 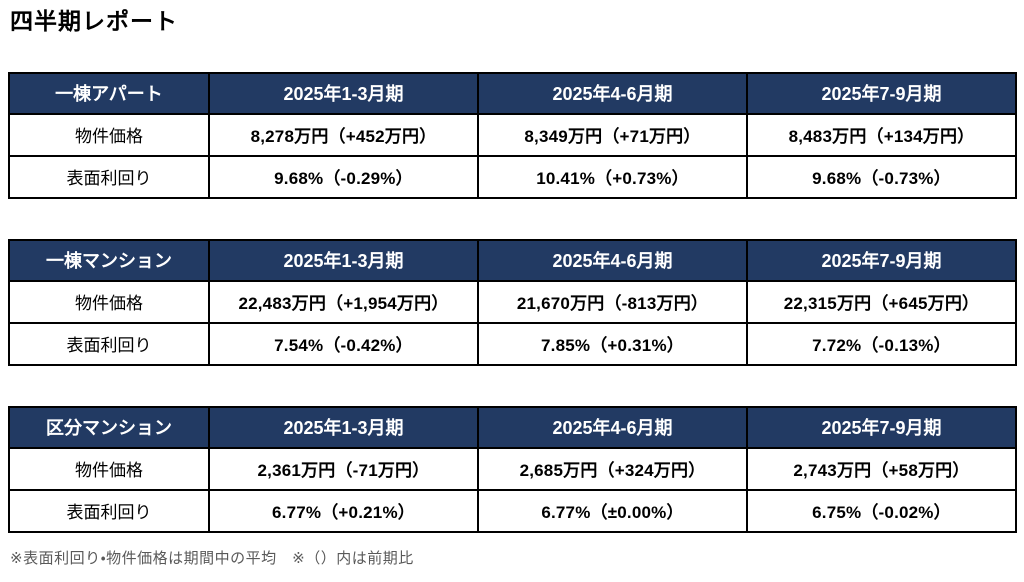 I want to click on price-value-q2: 8,349万円（+71万円）, so click(x=612, y=134).